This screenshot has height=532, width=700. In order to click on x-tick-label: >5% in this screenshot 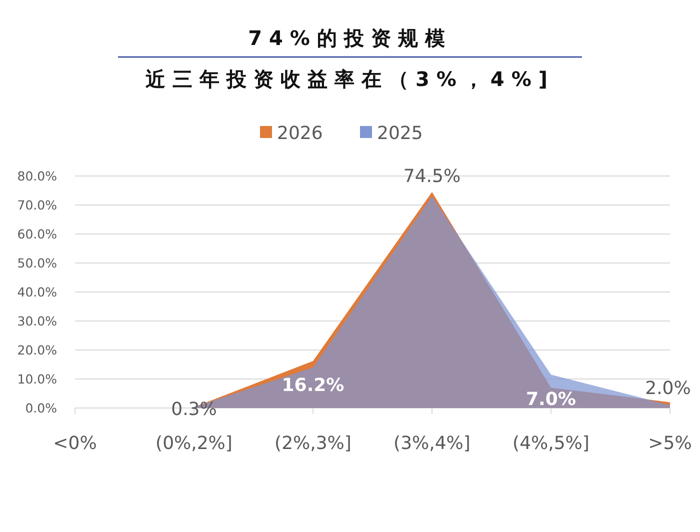, I will do `click(670, 443)`.